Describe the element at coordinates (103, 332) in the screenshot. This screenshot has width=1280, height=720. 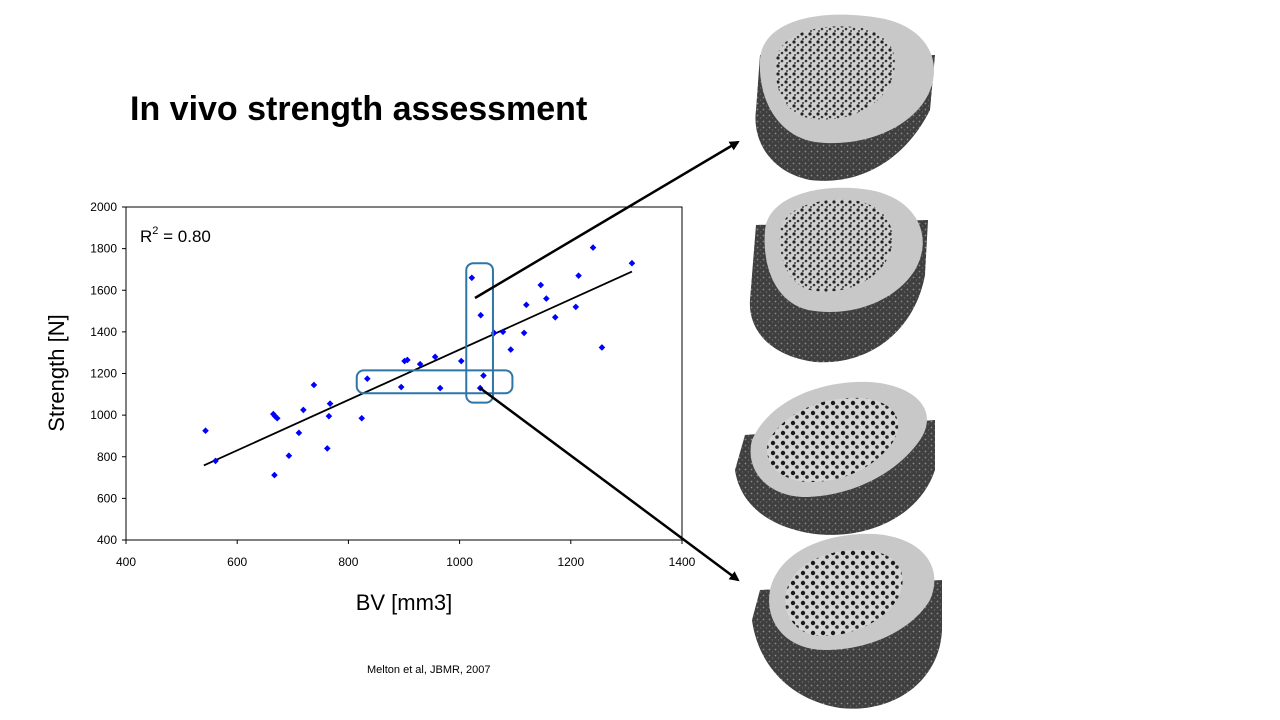
I see `y-tick-label: 1400` at that location.